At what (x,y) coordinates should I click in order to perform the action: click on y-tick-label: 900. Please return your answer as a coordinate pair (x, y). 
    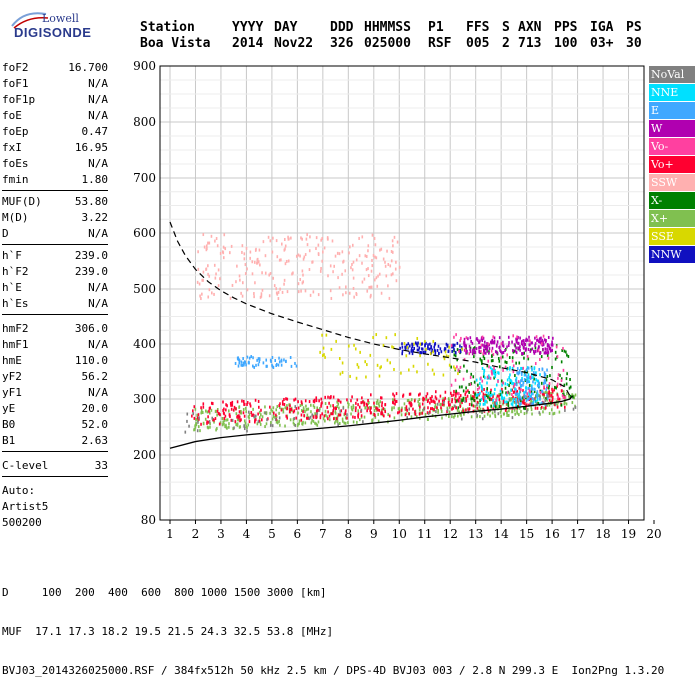
    Looking at the image, I should click on (144, 66).